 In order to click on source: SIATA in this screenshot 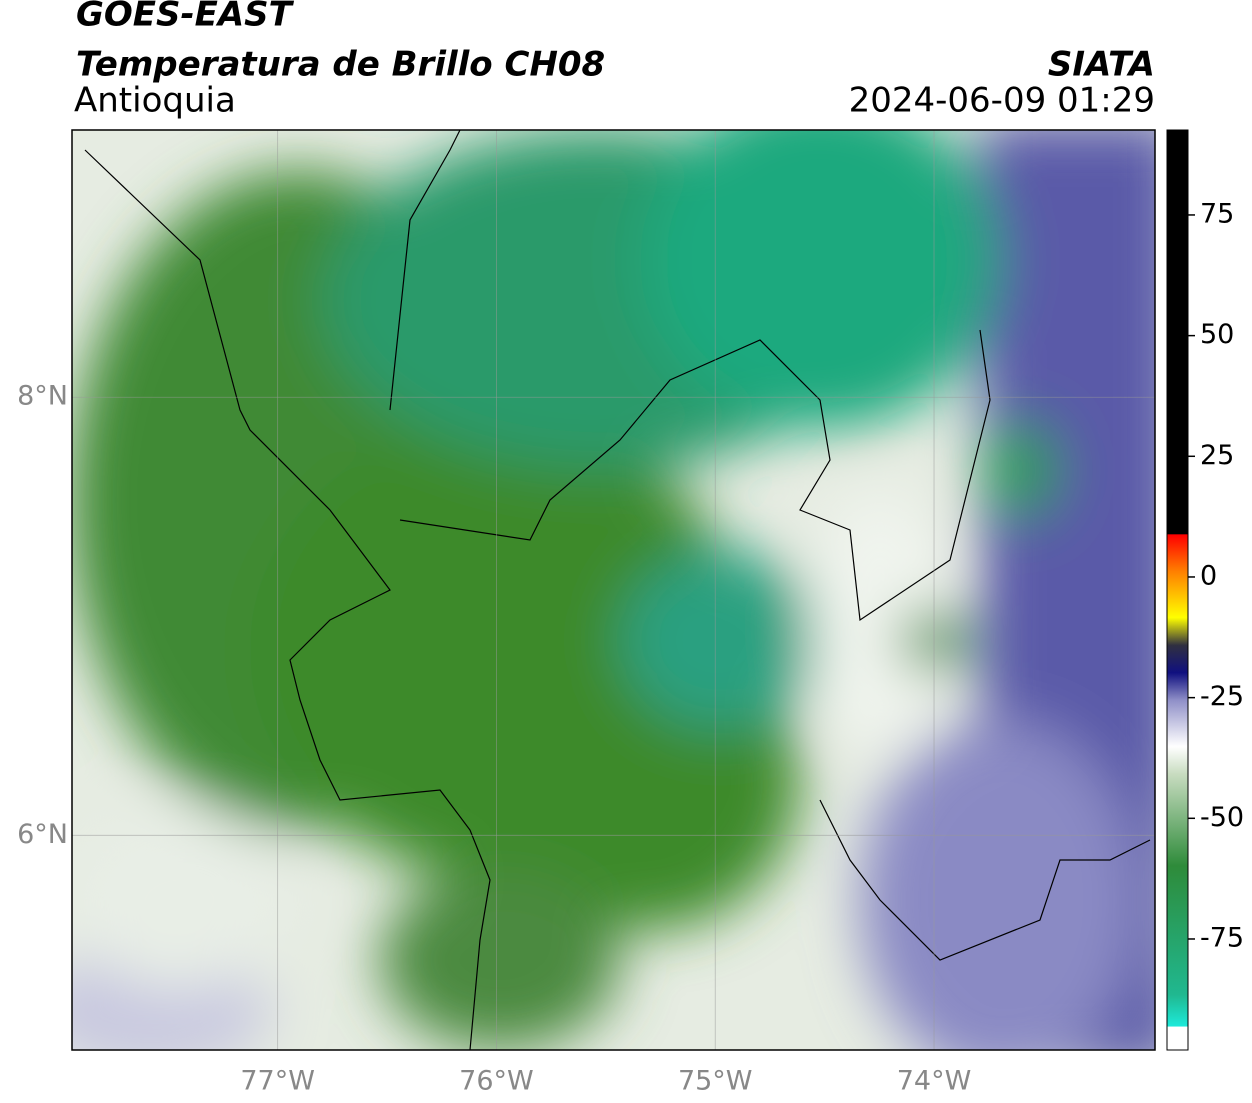, I will do `click(1101, 65)`.